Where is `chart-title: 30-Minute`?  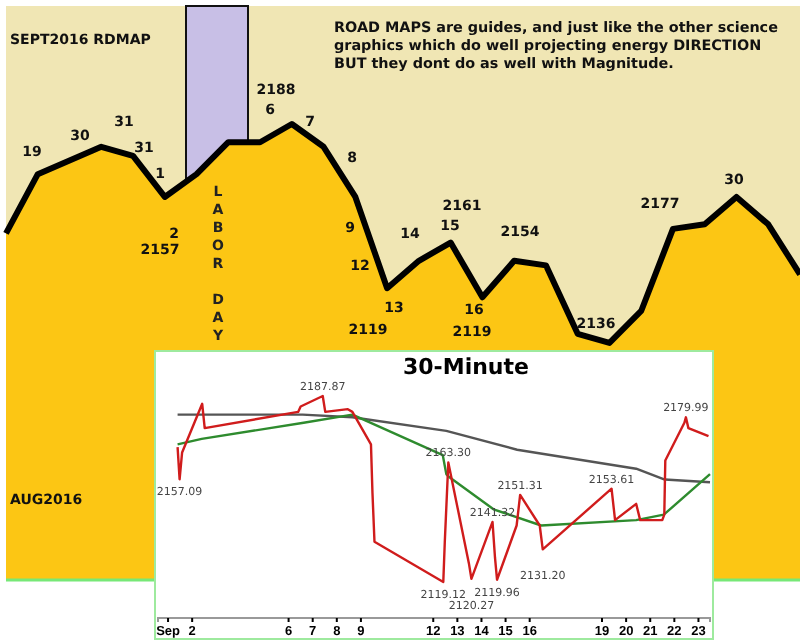
chart-title: 30-Minute is located at coordinates (466, 367).